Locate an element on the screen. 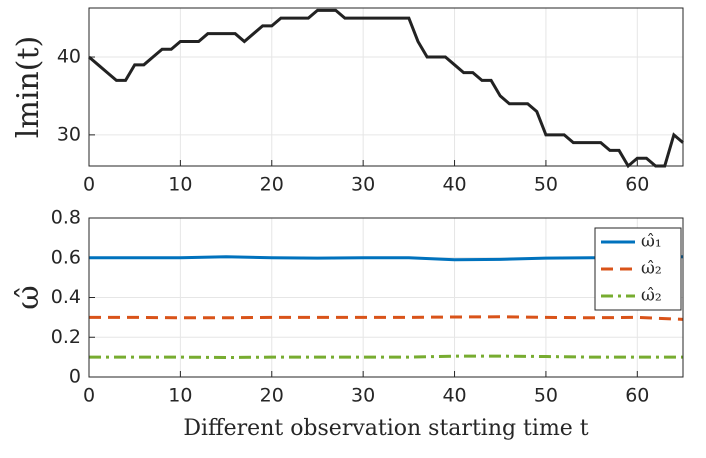 This screenshot has height=458, width=706. legend-label: ω̂₁ is located at coordinates (651, 242).